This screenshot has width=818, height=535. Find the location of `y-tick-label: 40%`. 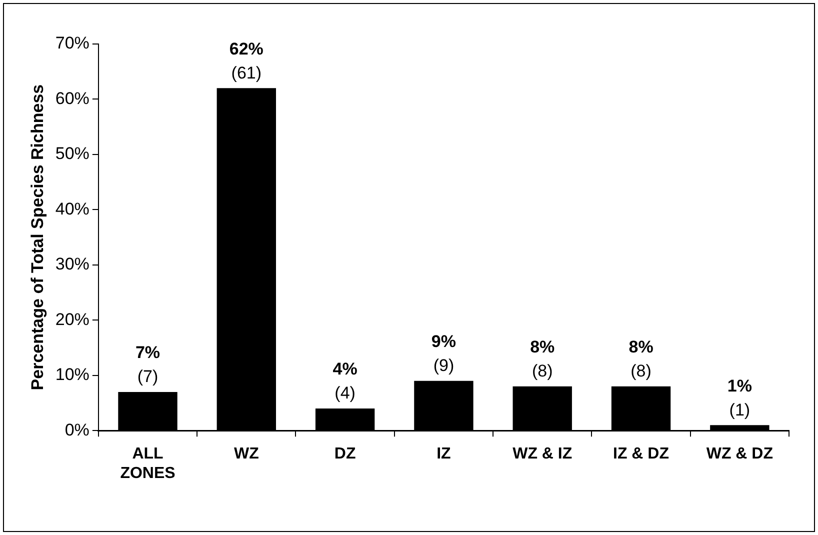

y-tick-label: 40% is located at coordinates (72, 208).